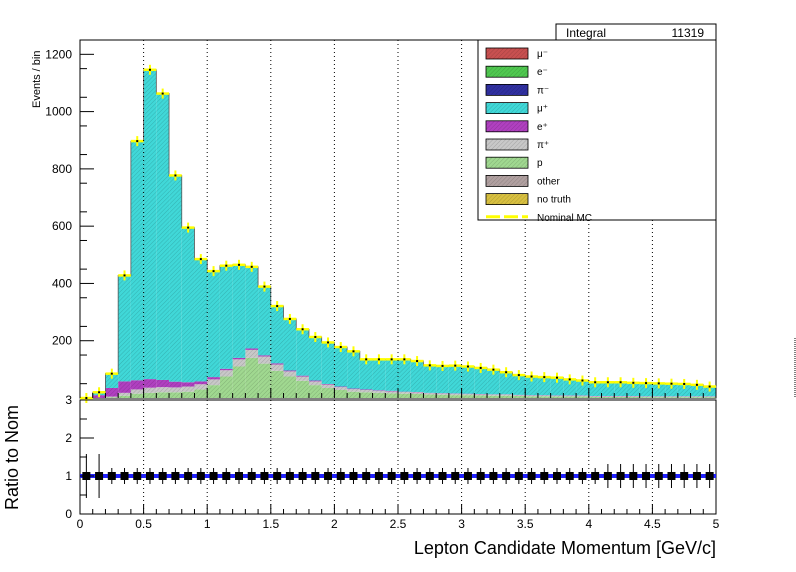 The height and width of the screenshot is (572, 796). I want to click on ratio-tick-label-1: 1, so click(68, 476).